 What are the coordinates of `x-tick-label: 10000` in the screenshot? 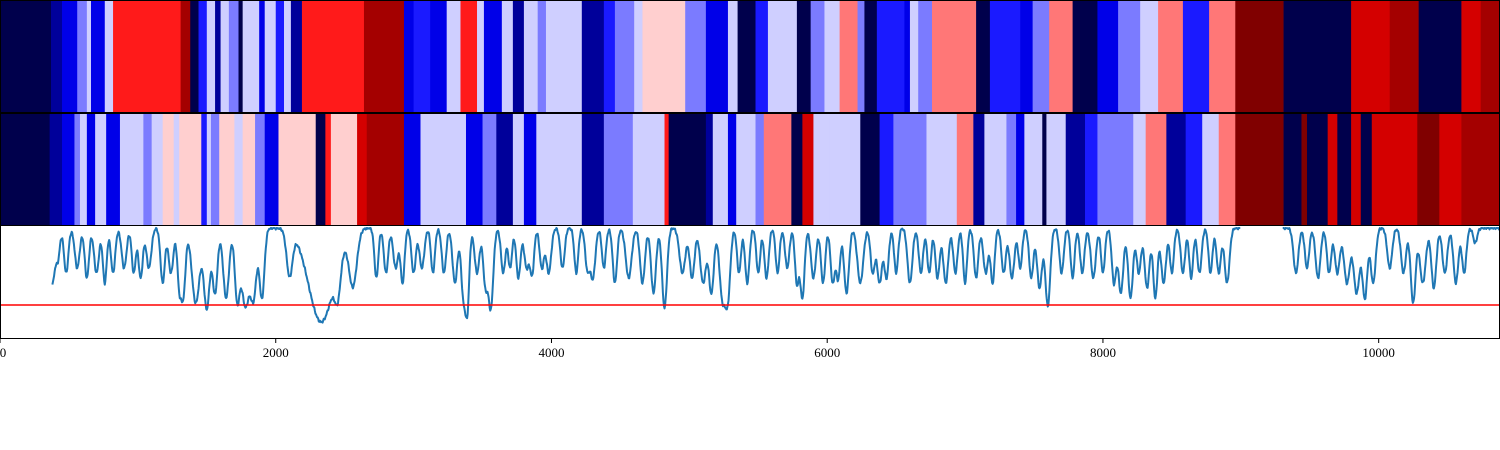 It's located at (1378, 352).